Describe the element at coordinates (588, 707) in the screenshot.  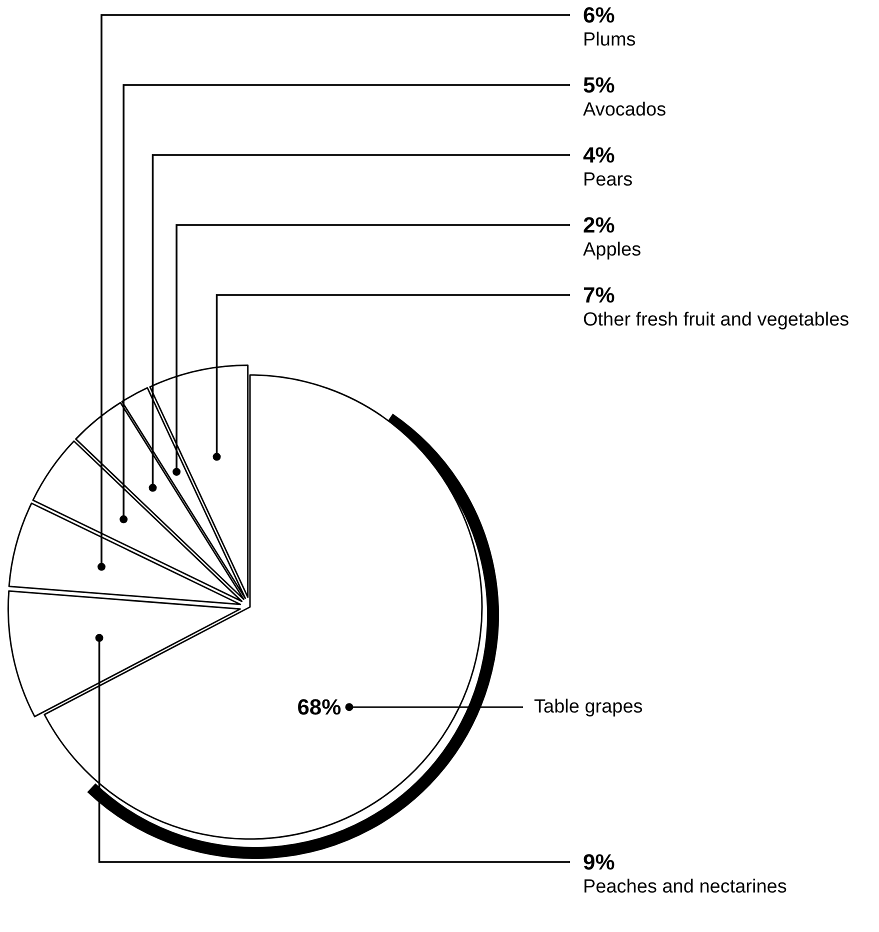
I see `slice-label: Table grapes` at that location.